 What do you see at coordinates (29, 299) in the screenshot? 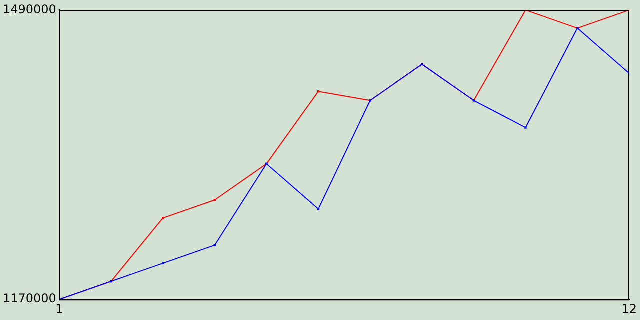
I see `y-tick-label: 1170000` at bounding box center [29, 299].